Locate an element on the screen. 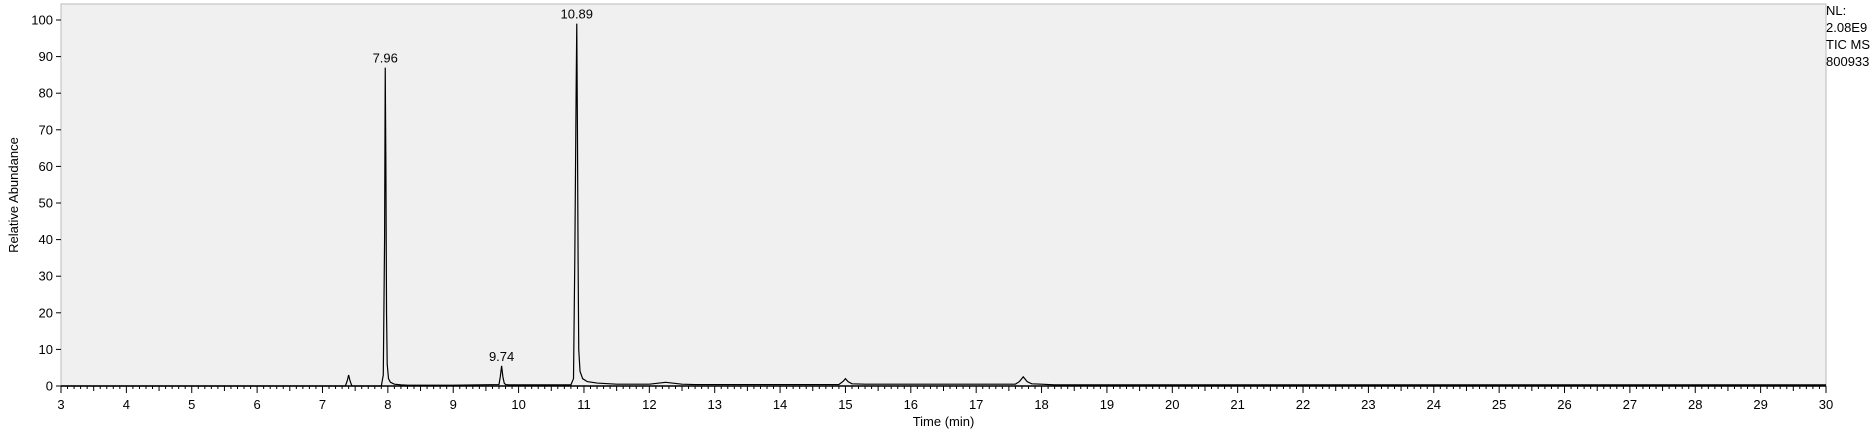  x-tick-label: 23 is located at coordinates (1368, 404).